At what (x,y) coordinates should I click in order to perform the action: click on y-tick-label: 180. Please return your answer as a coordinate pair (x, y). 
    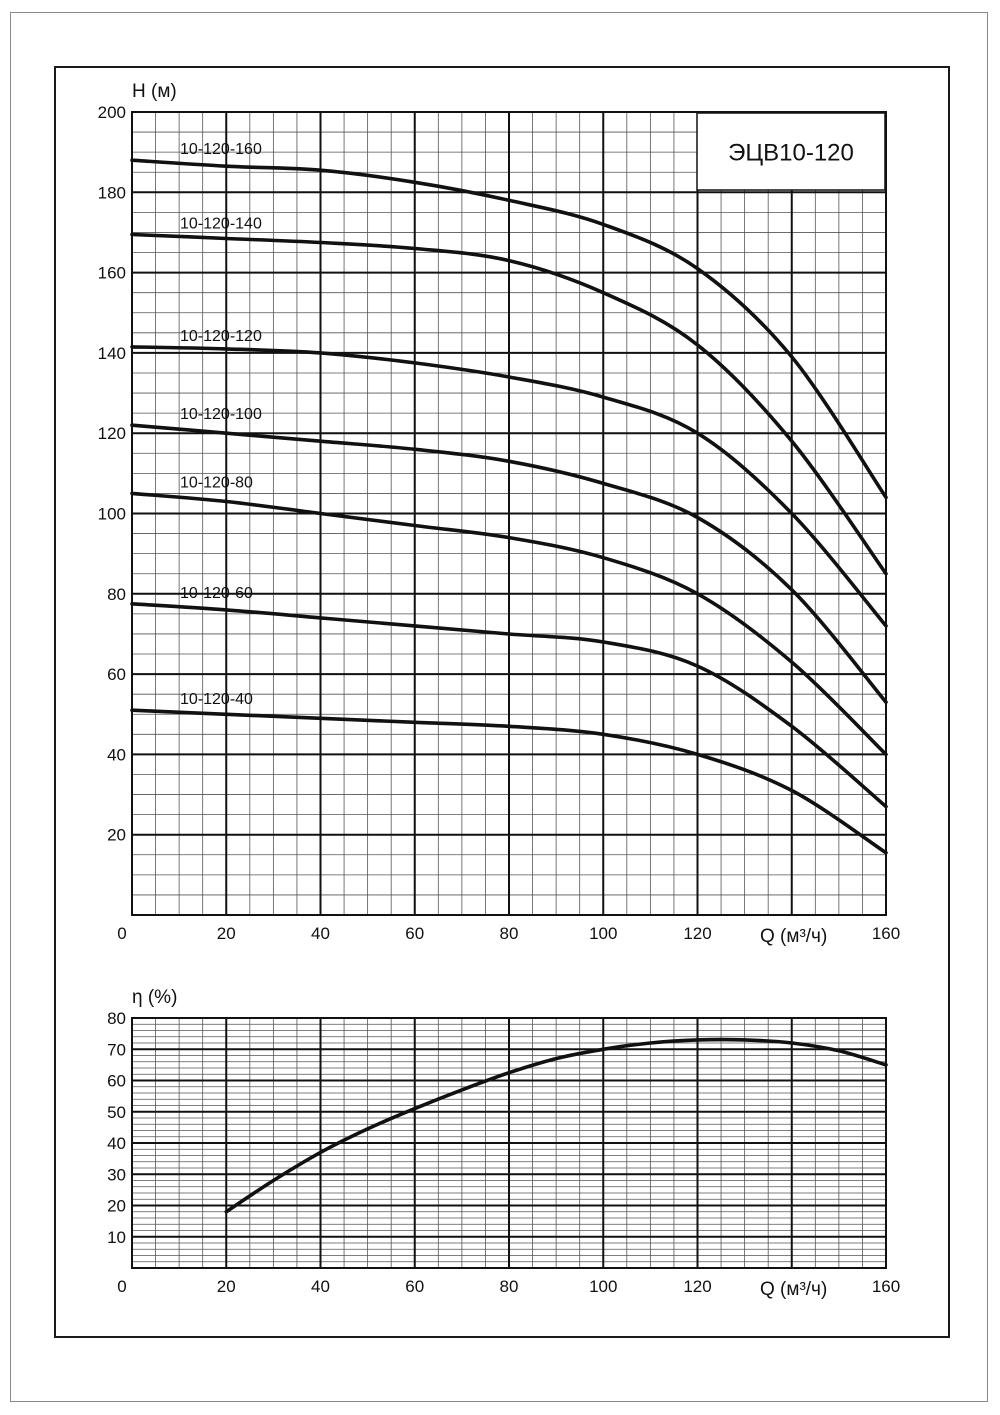
    Looking at the image, I should click on (112, 192).